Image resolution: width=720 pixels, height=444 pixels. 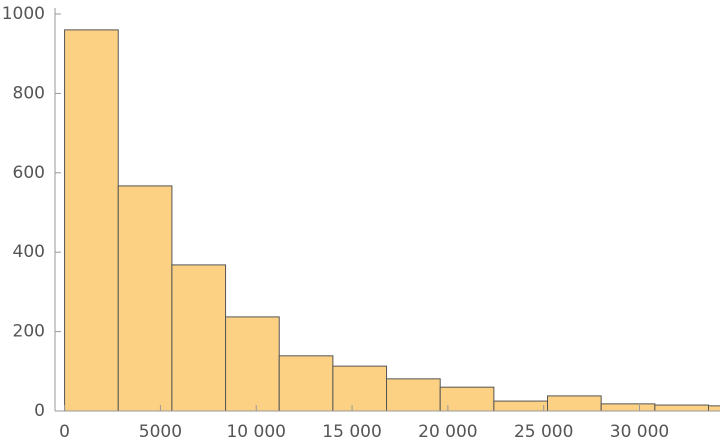 What do you see at coordinates (23, 14) in the screenshot?
I see `y-tick-label: 1000` at bounding box center [23, 14].